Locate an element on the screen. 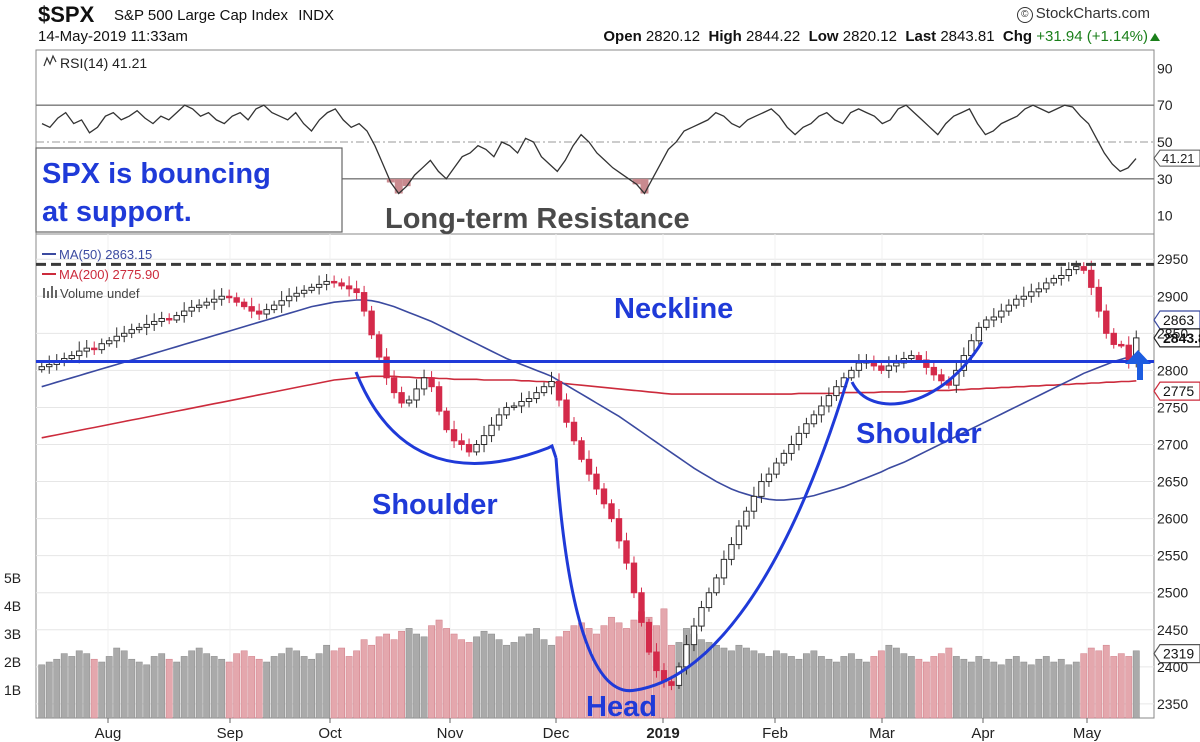  rsi-last-tag-text: 41.21 is located at coordinates (1178, 158).